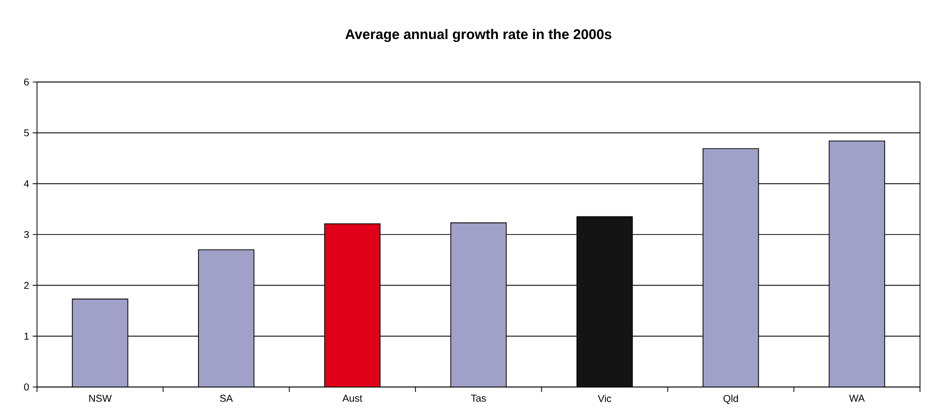 This screenshot has width=939, height=418. Describe the element at coordinates (100, 398) in the screenshot. I see `x-tick-label: NSW` at that location.